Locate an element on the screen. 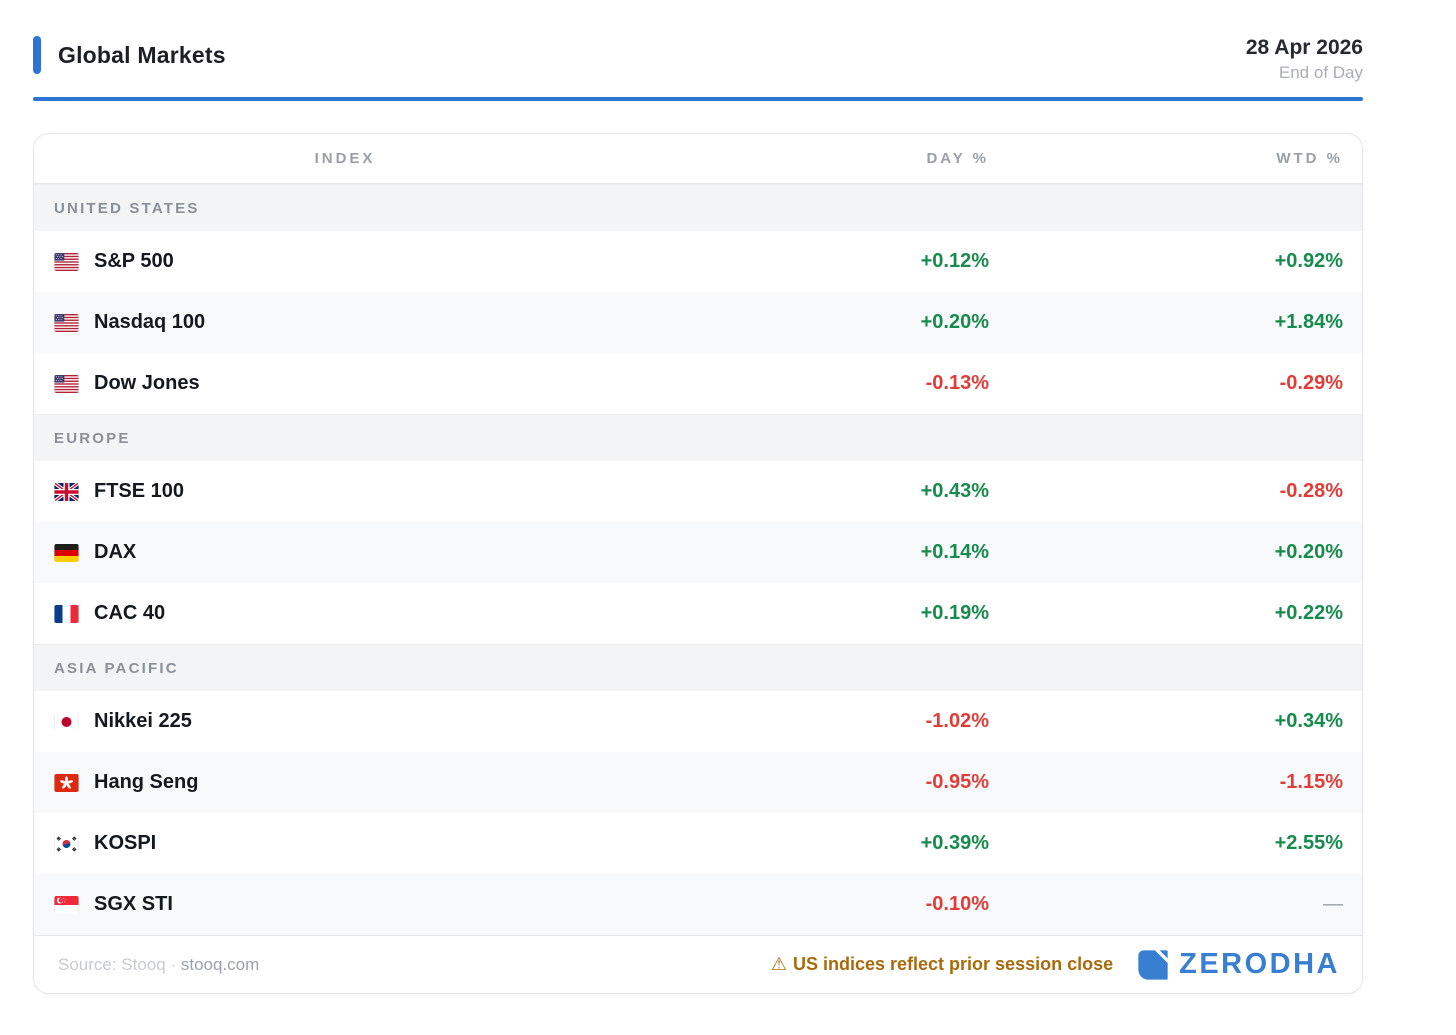 The height and width of the screenshot is (1035, 1456). flag-jp-icon is located at coordinates (66, 721).